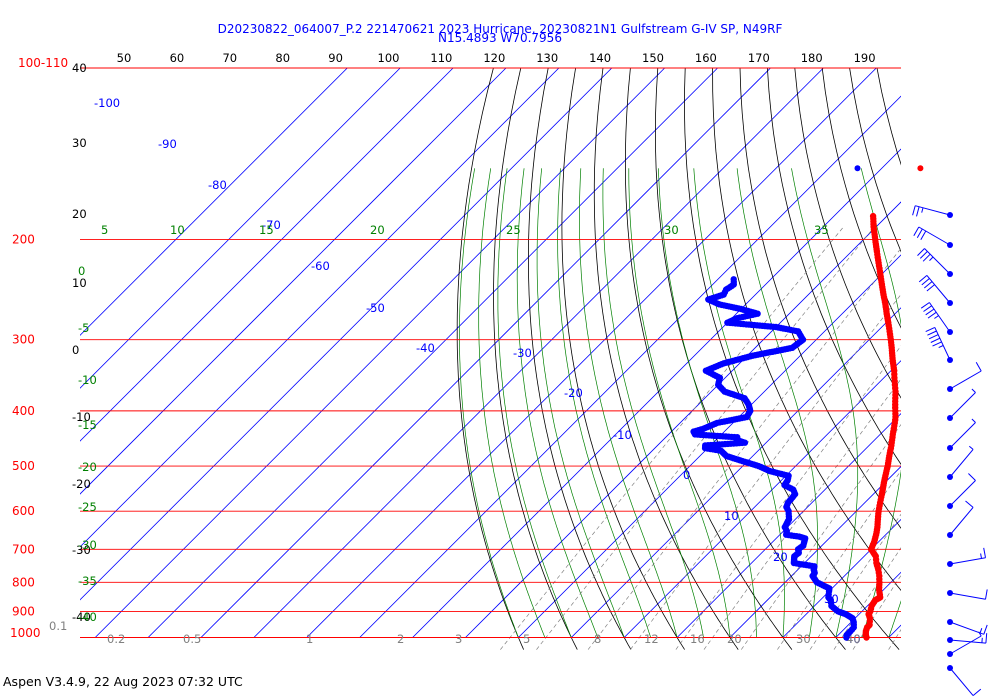 The image size is (1000, 700). Describe the element at coordinates (23, 340) in the screenshot. I see `pressure-label: 300` at that location.